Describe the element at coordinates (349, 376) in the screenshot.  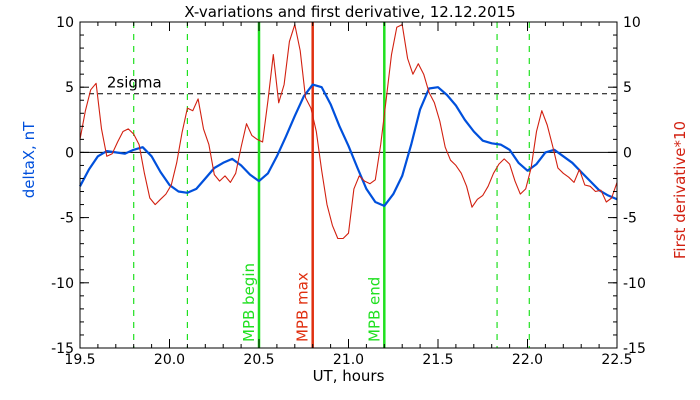
I see `x-axis-label: UT, hours` at that location.